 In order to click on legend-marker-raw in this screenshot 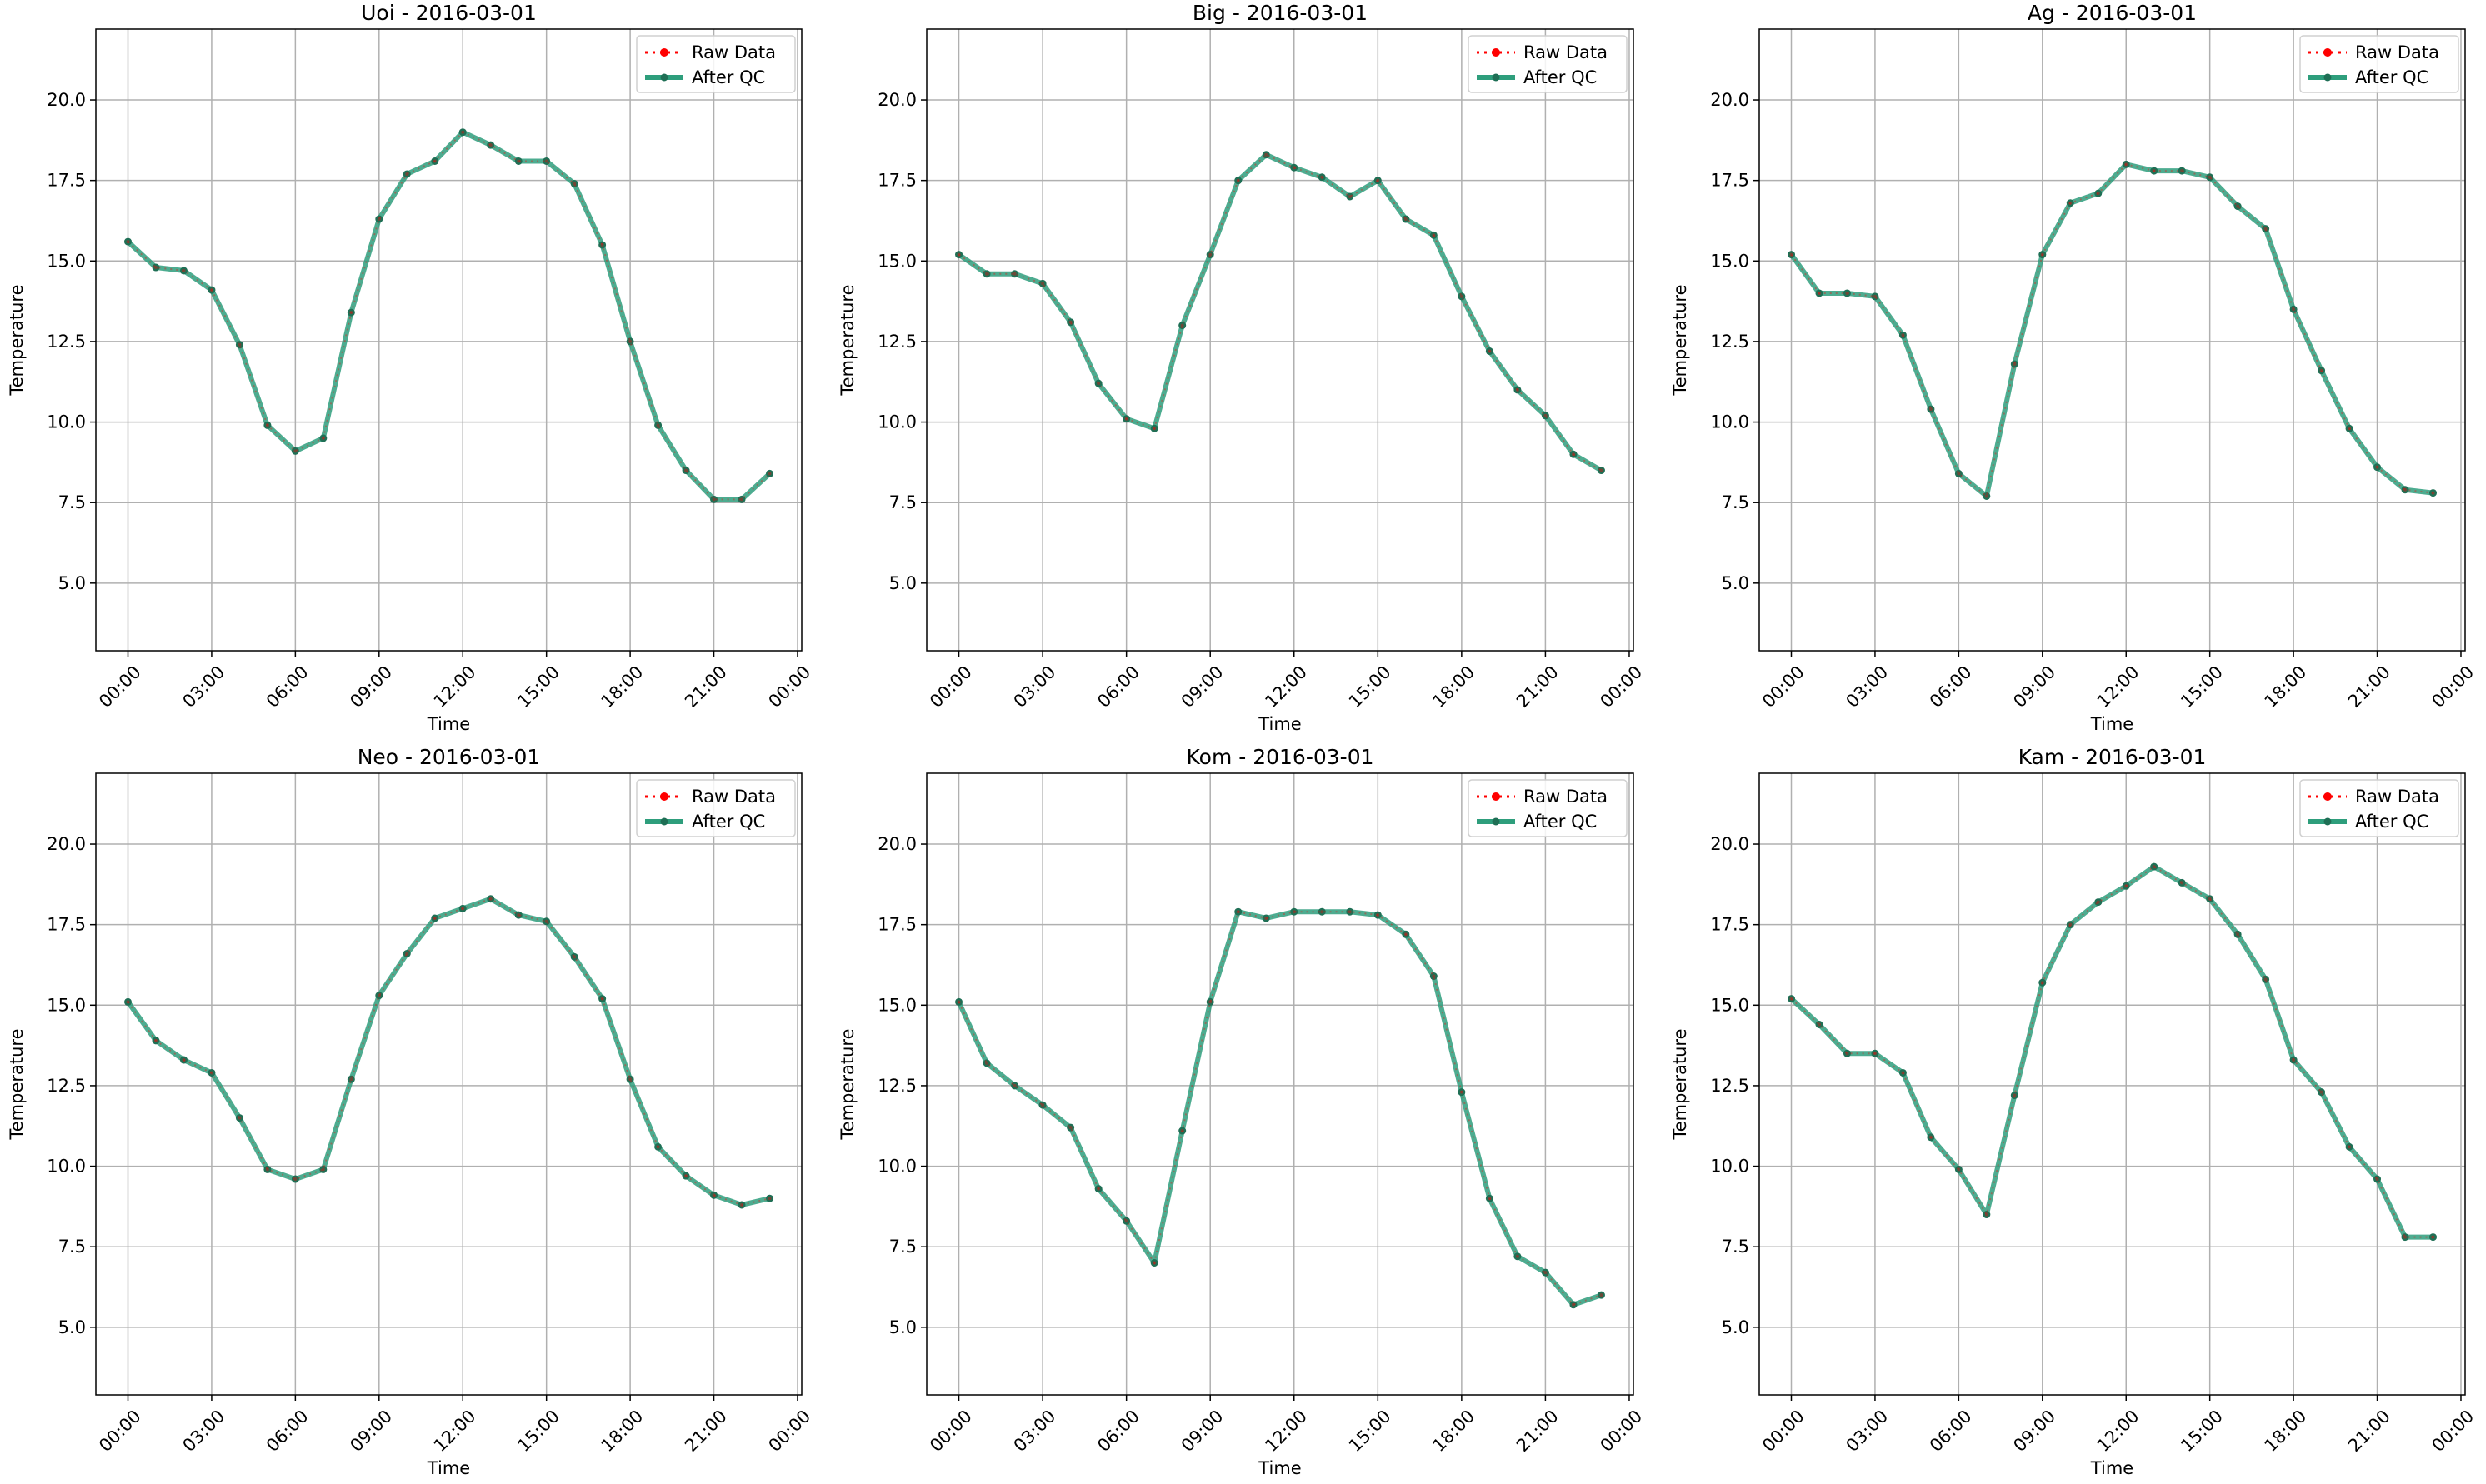, I will do `click(664, 52)`.